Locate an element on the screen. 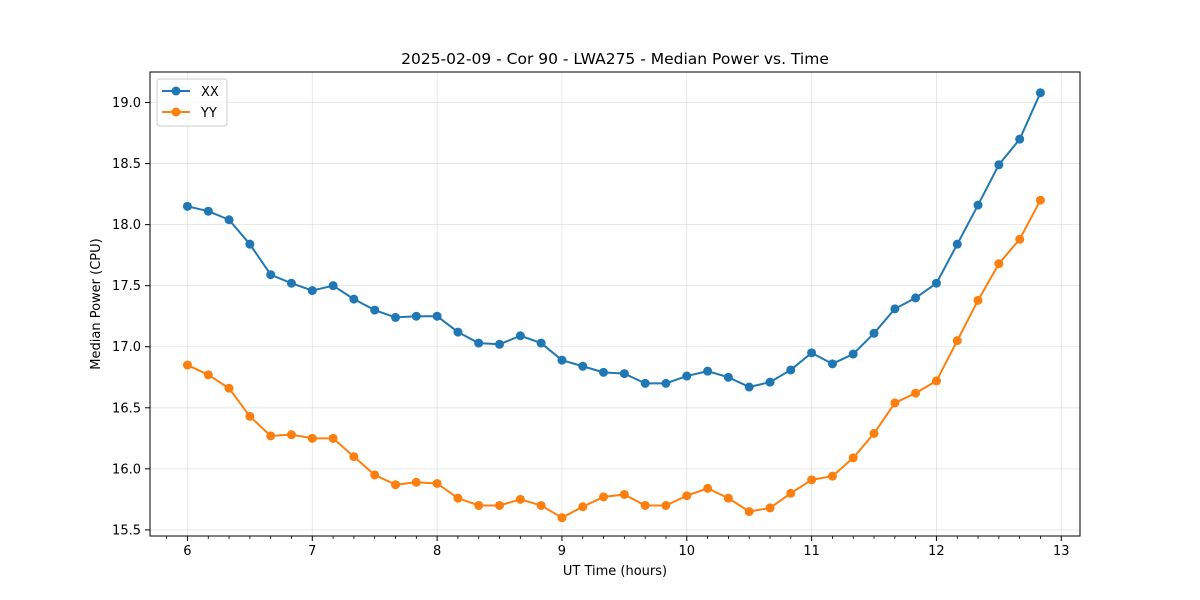 The image size is (1200, 600). x-tick-label: 10 is located at coordinates (687, 551).